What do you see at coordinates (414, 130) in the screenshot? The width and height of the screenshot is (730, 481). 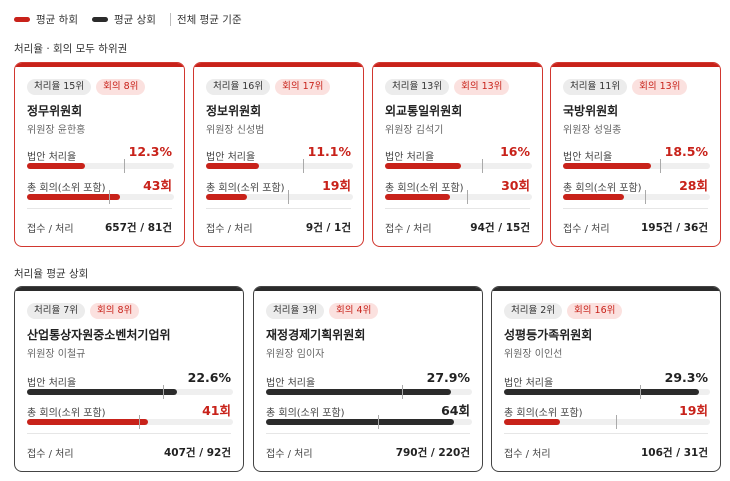 I see `committee-chair: 위원장 김석기` at bounding box center [414, 130].